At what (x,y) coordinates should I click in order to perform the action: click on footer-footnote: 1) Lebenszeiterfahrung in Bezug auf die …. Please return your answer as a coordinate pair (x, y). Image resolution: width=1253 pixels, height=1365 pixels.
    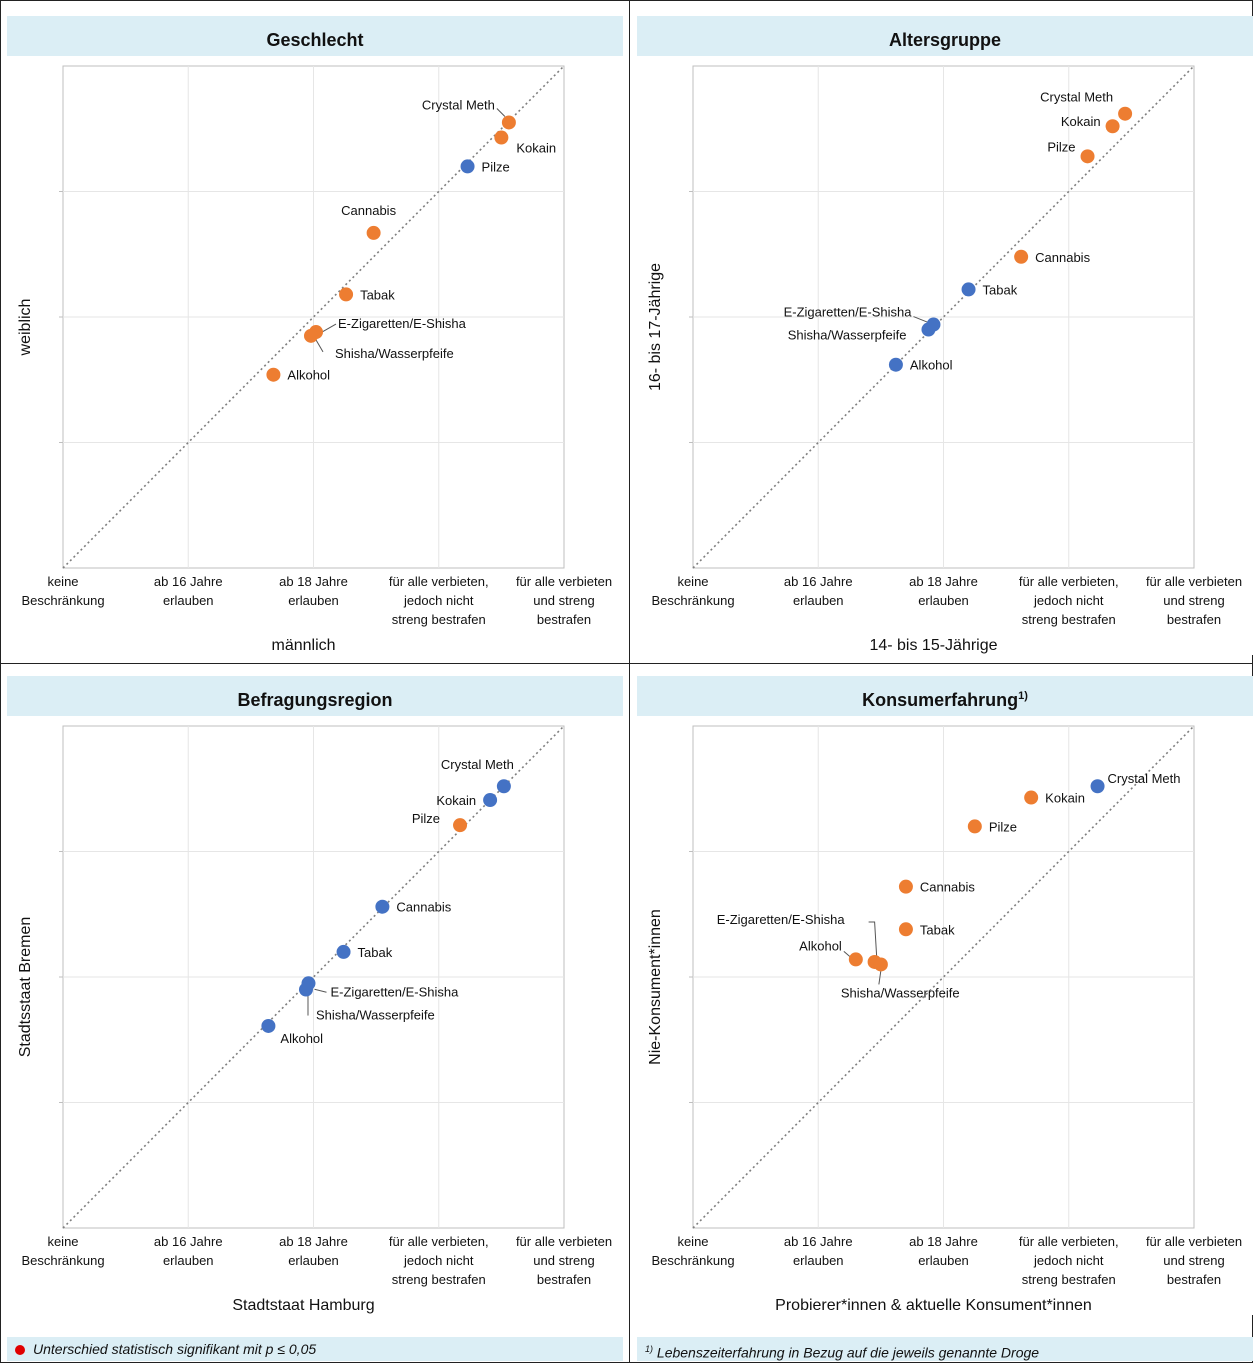
    Looking at the image, I should click on (945, 1349).